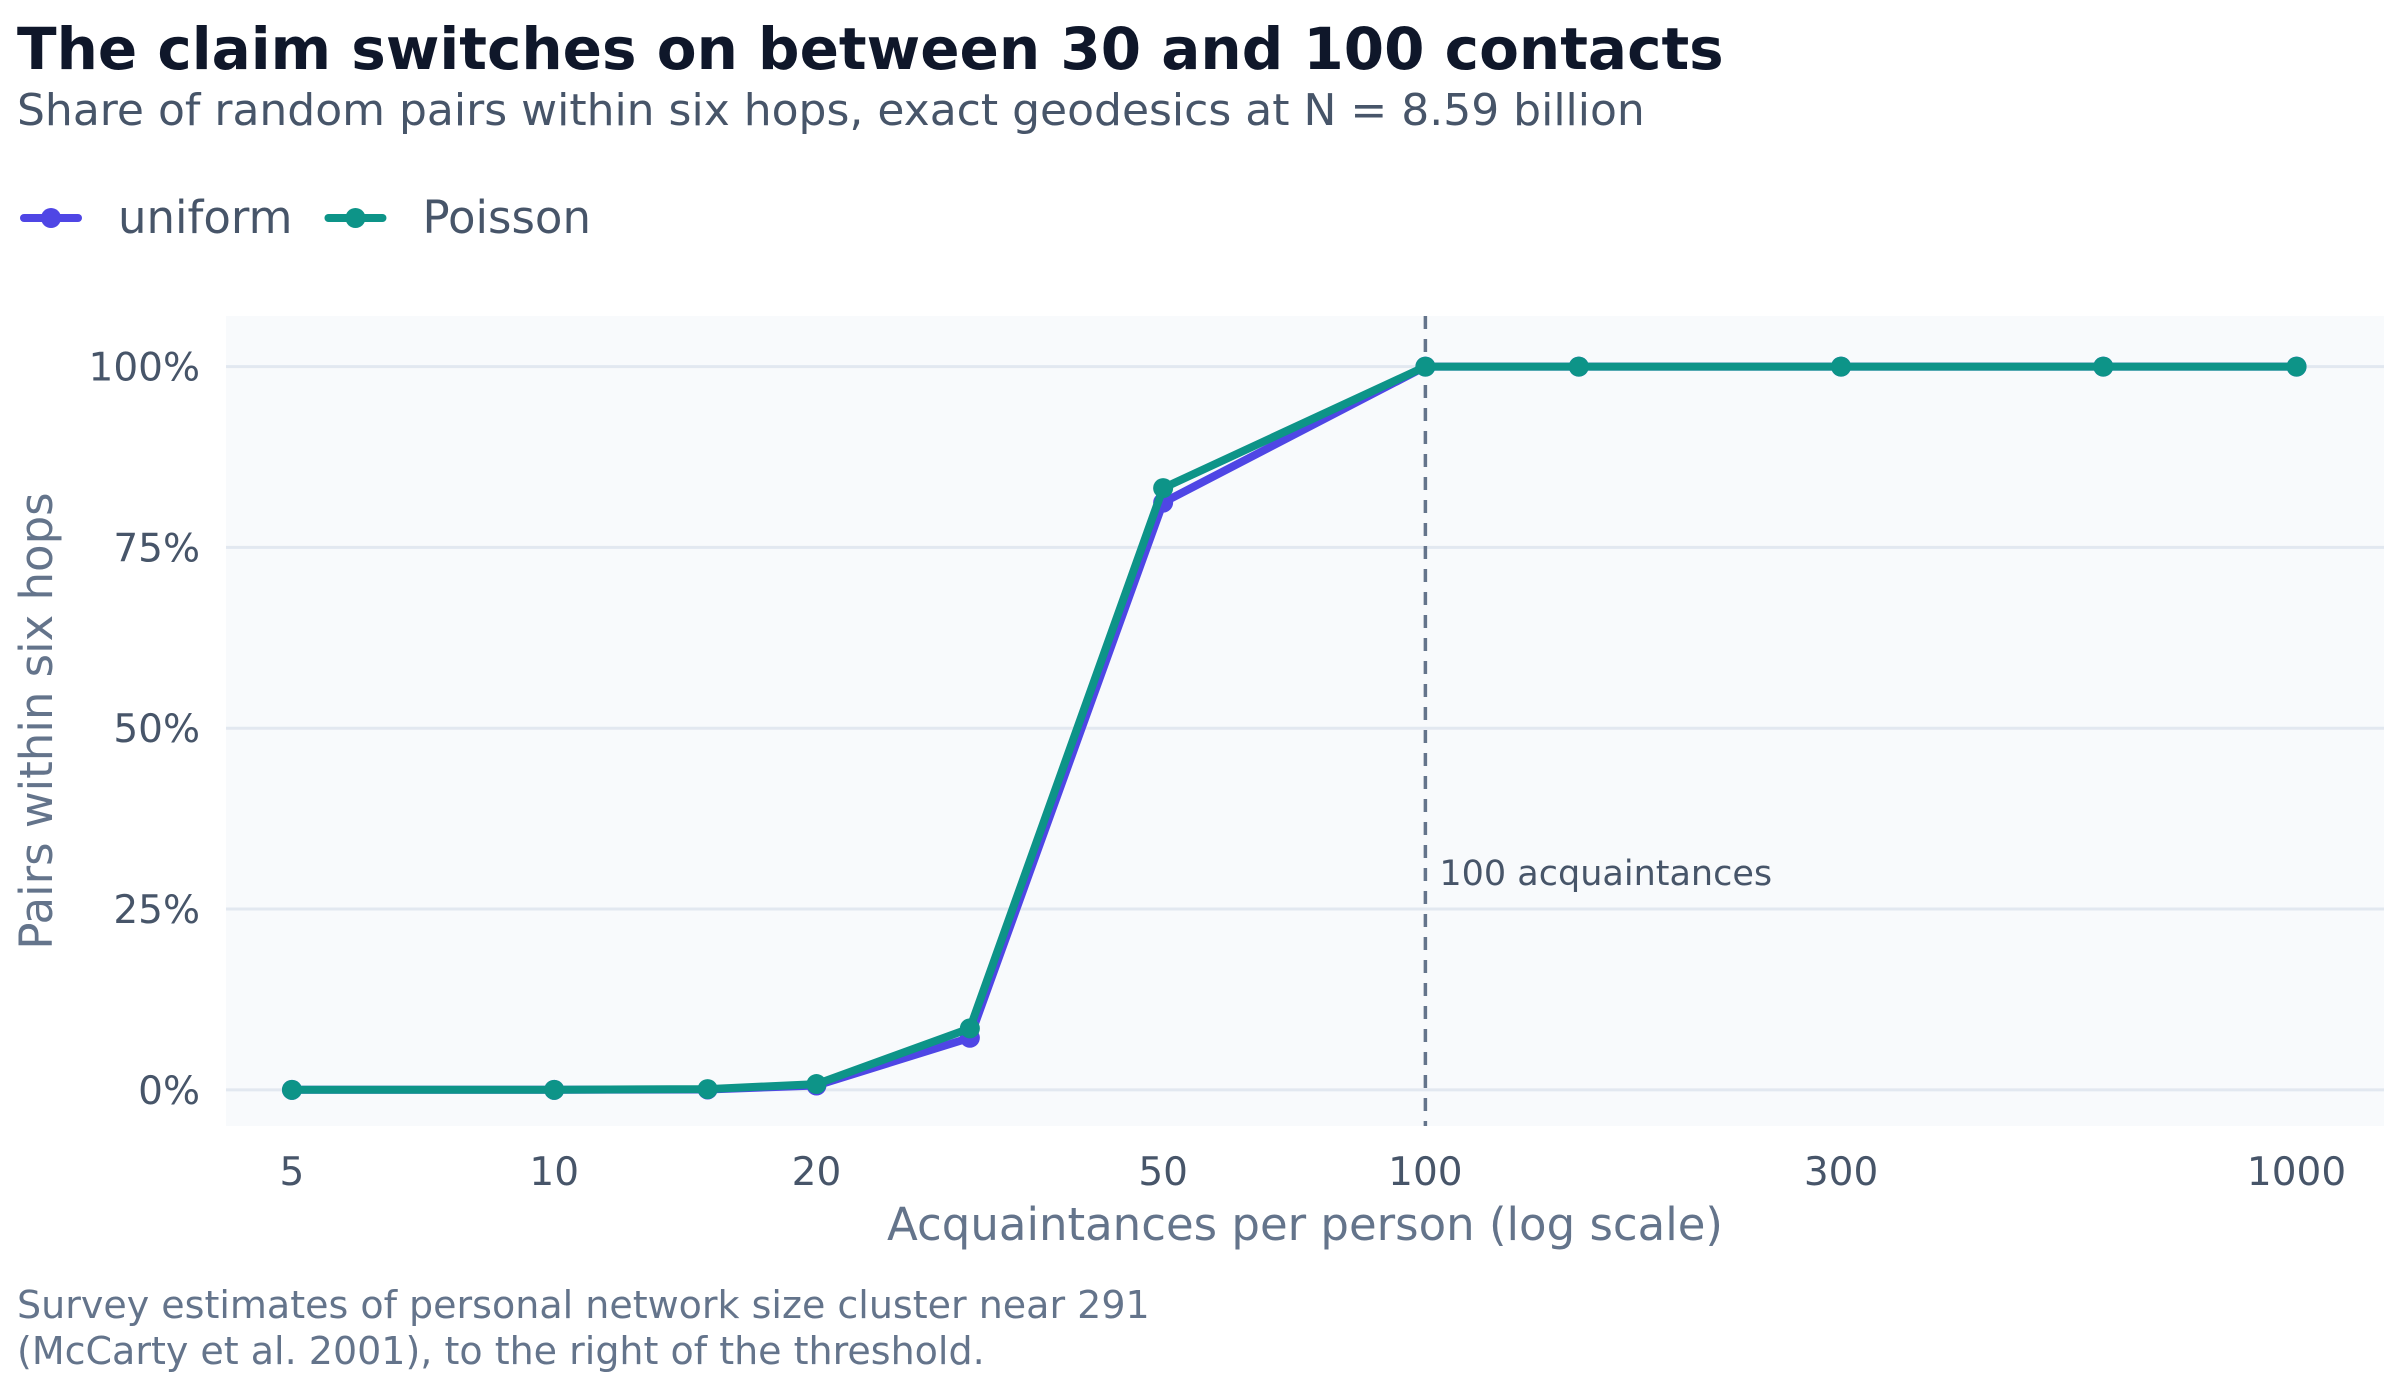 This screenshot has width=2400, height=1380. I want to click on legend-marker-uniform, so click(51, 218).